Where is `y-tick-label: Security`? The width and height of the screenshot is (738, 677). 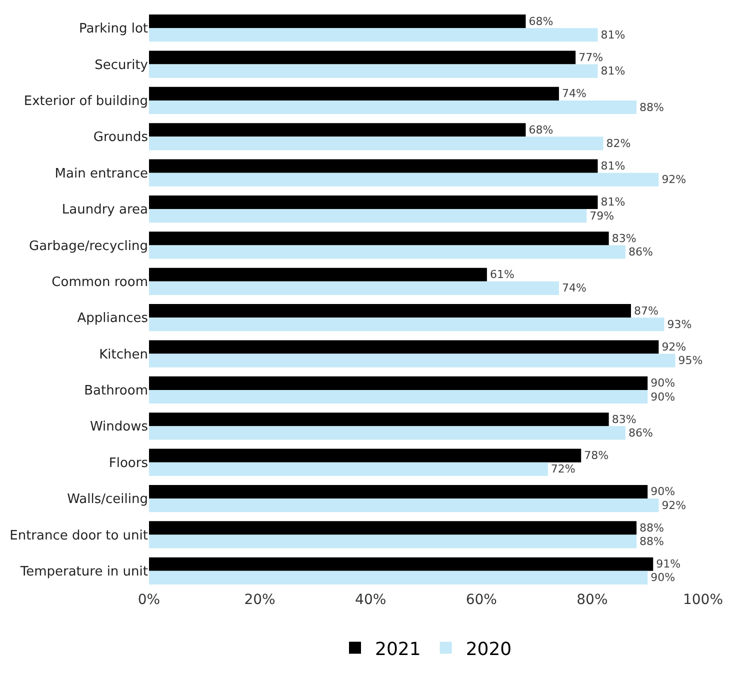
y-tick-label: Security is located at coordinates (121, 65).